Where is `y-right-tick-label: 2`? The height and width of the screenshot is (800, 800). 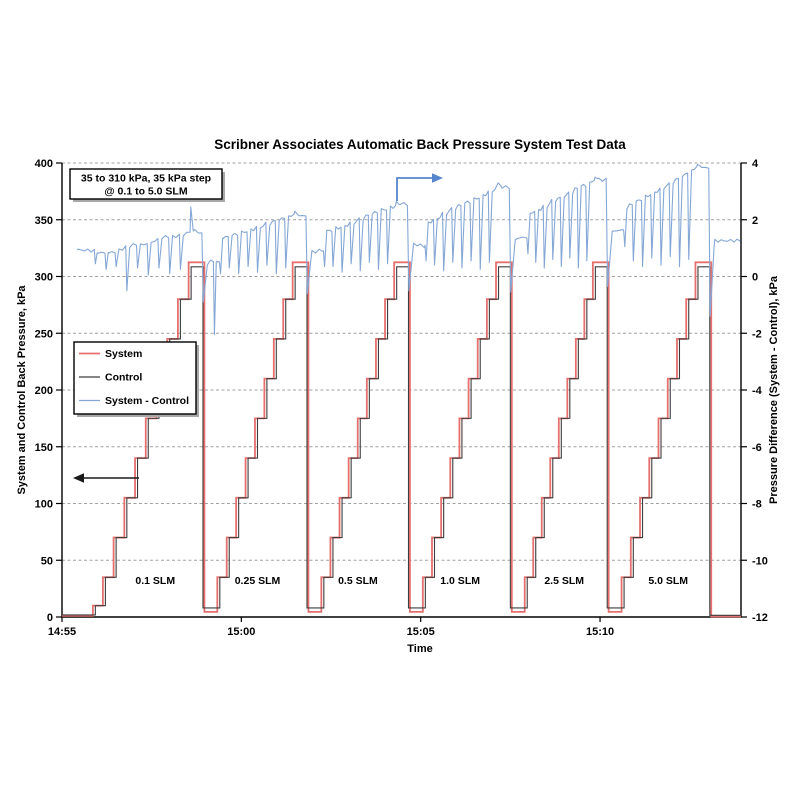 y-right-tick-label: 2 is located at coordinates (755, 221).